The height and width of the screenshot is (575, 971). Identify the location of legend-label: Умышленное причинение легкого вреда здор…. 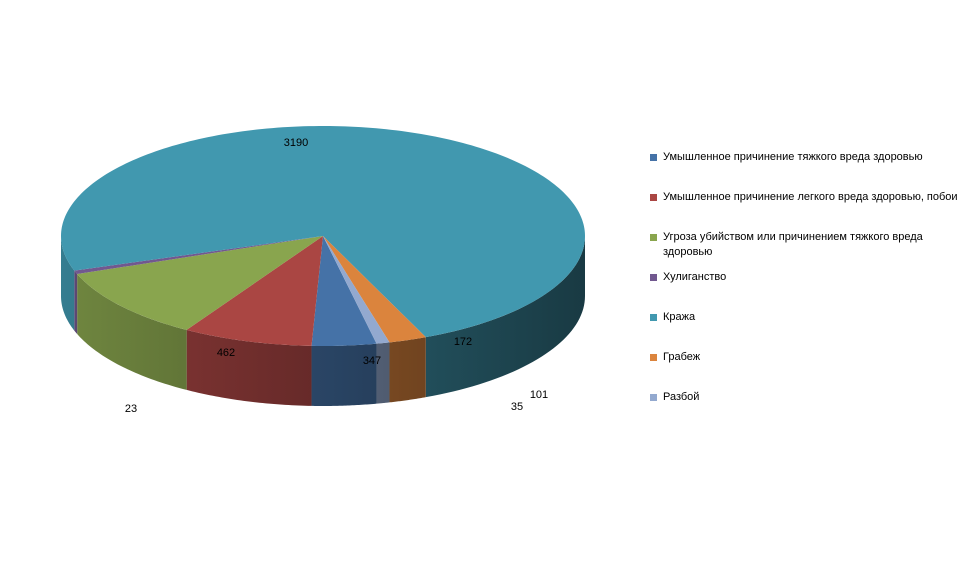
(810, 197).